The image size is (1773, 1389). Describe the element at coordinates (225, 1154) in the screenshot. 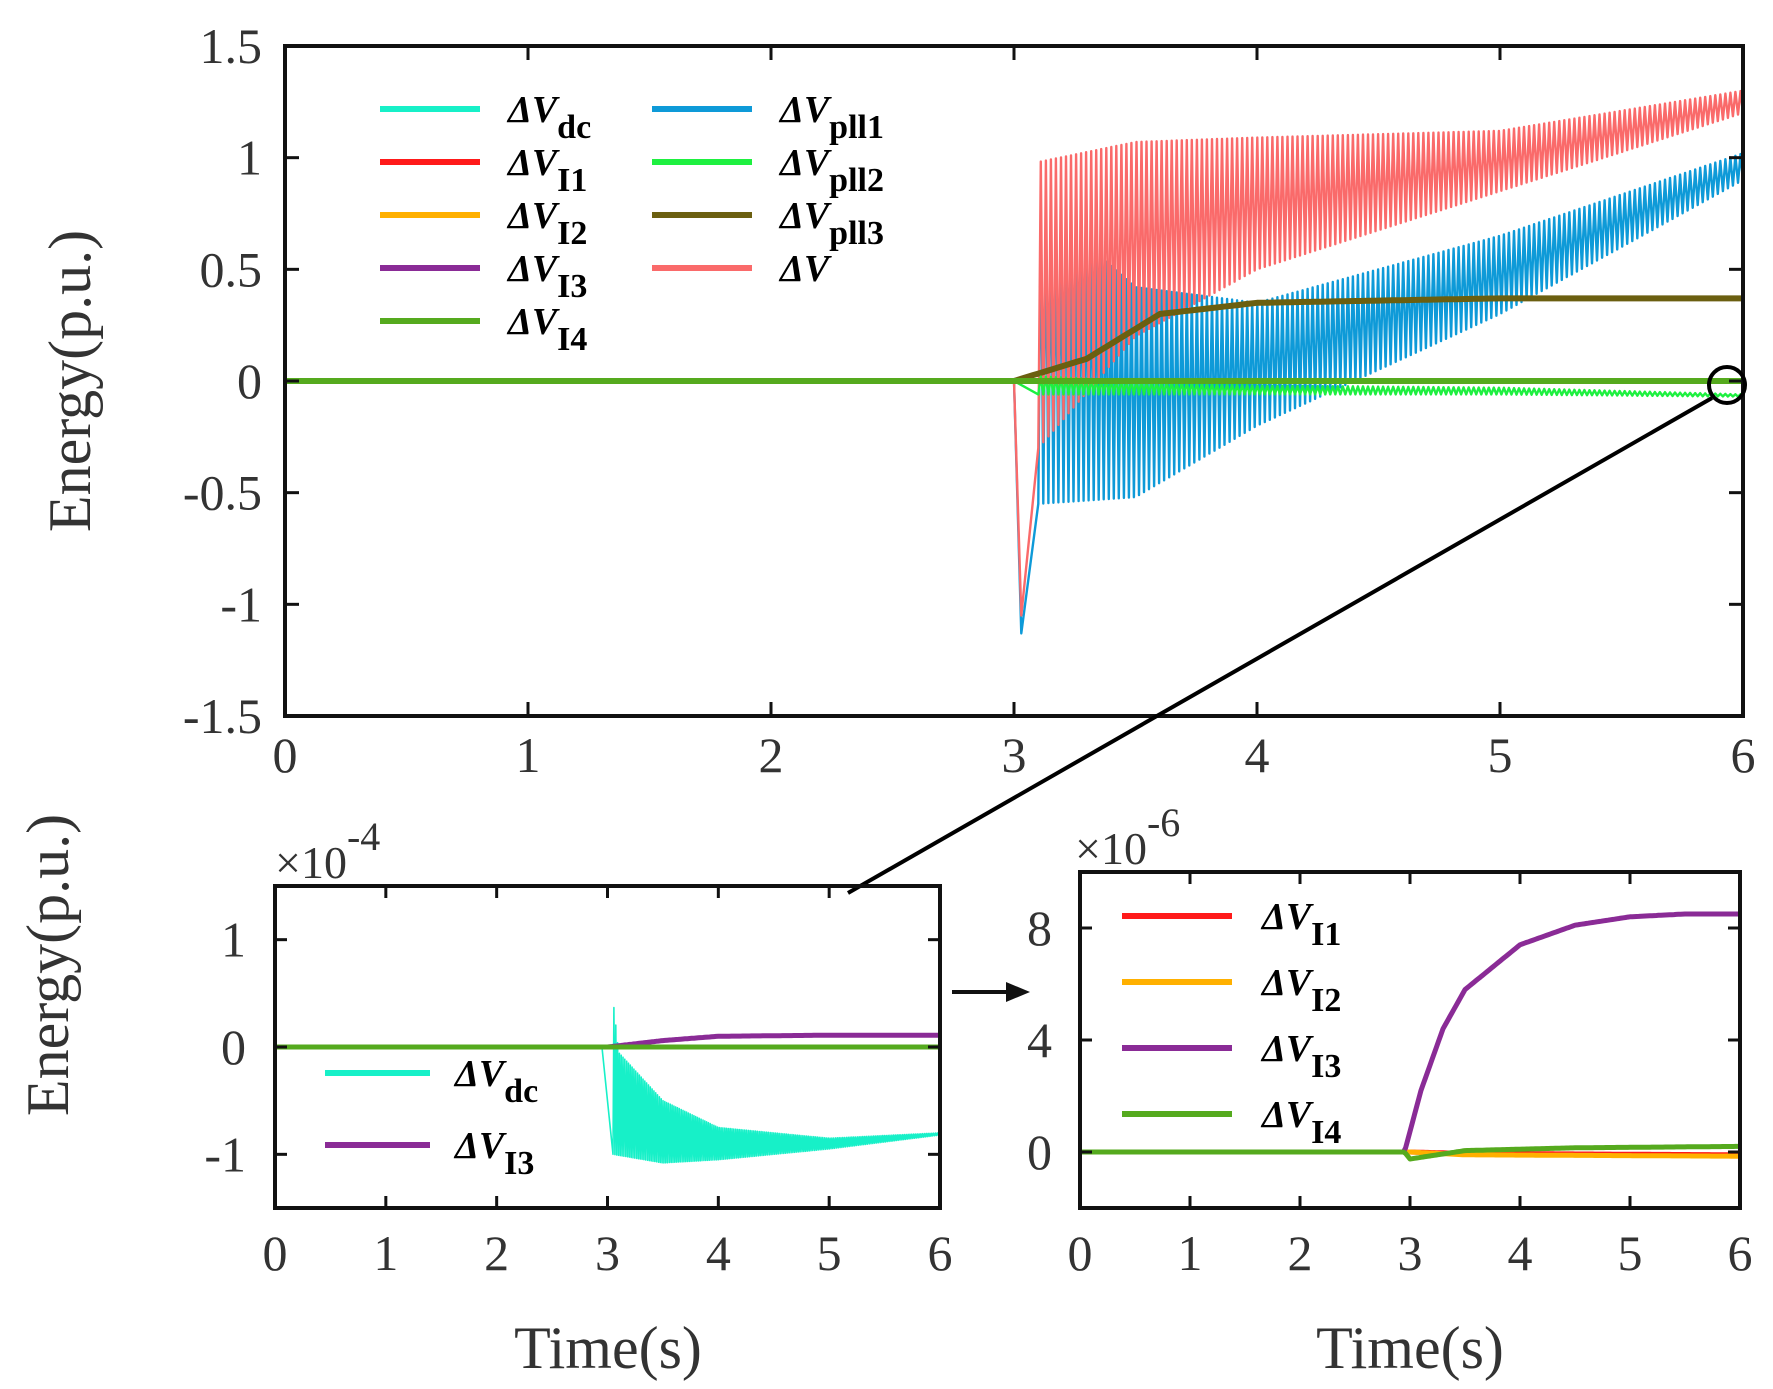

I see `inset1-ytick-label: -1` at that location.